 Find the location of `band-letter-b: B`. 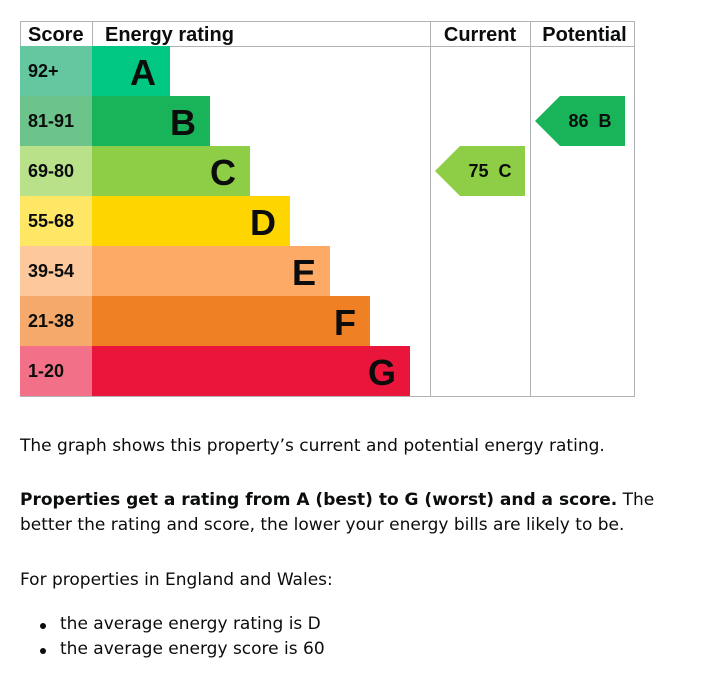

band-letter-b: B is located at coordinates (183, 122).